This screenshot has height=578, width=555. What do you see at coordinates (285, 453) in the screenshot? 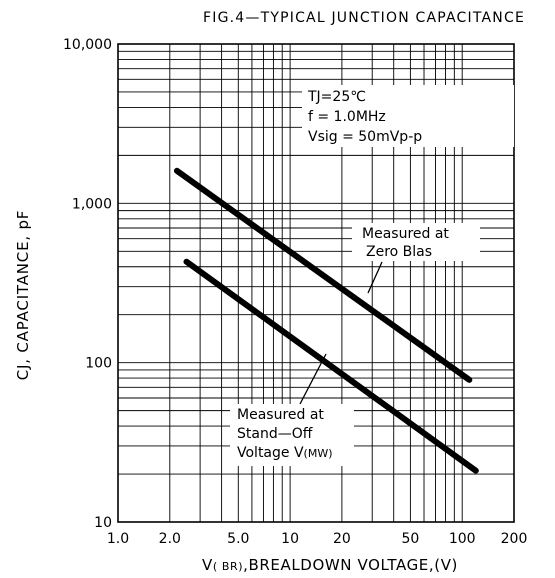
I see `stand-off-label-line3: Voltage V(MW)` at bounding box center [285, 453].